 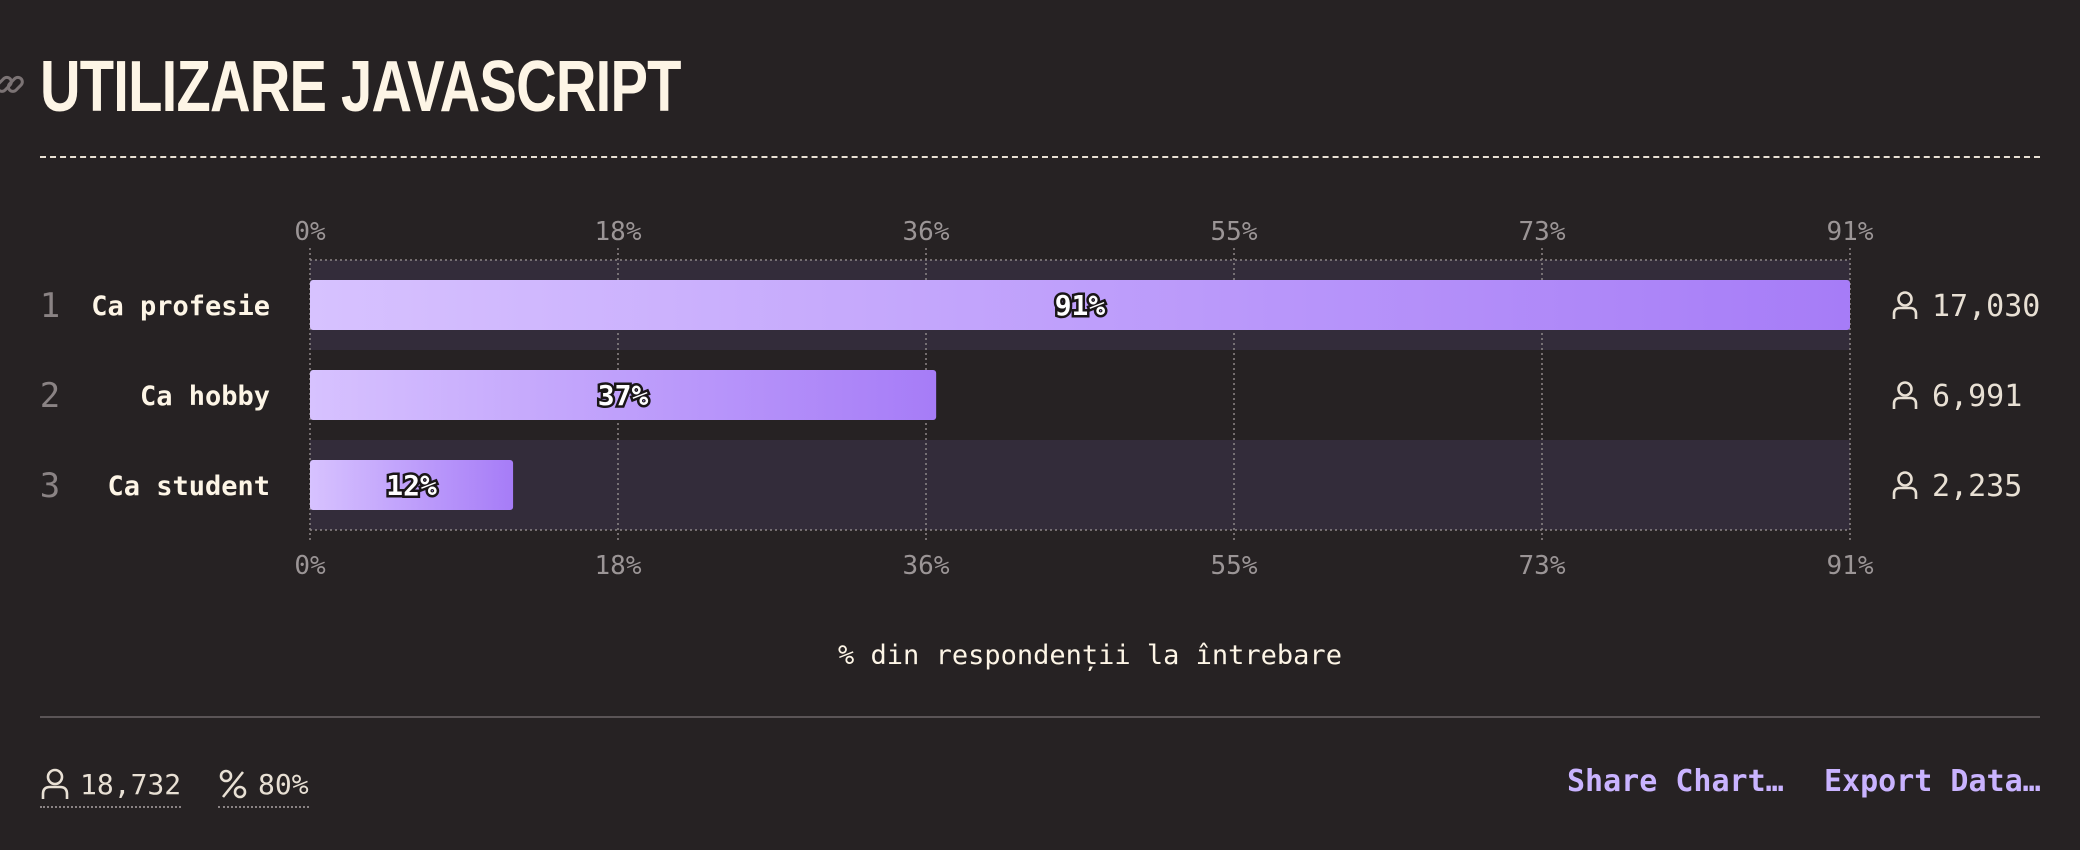 I want to click on bar-value-label: 91%, so click(x=1080, y=305).